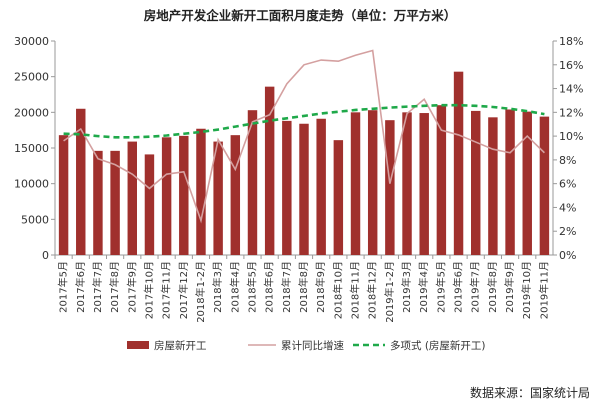 The image size is (601, 406). What do you see at coordinates (303, 287) in the screenshot?
I see `x-tick-label: 2018年8月` at bounding box center [303, 287].